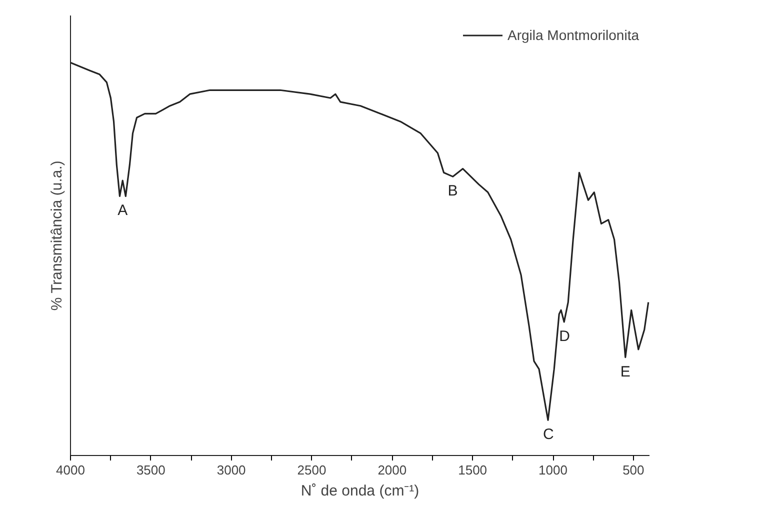  What do you see at coordinates (564, 336) in the screenshot?
I see `annotation: D` at bounding box center [564, 336].